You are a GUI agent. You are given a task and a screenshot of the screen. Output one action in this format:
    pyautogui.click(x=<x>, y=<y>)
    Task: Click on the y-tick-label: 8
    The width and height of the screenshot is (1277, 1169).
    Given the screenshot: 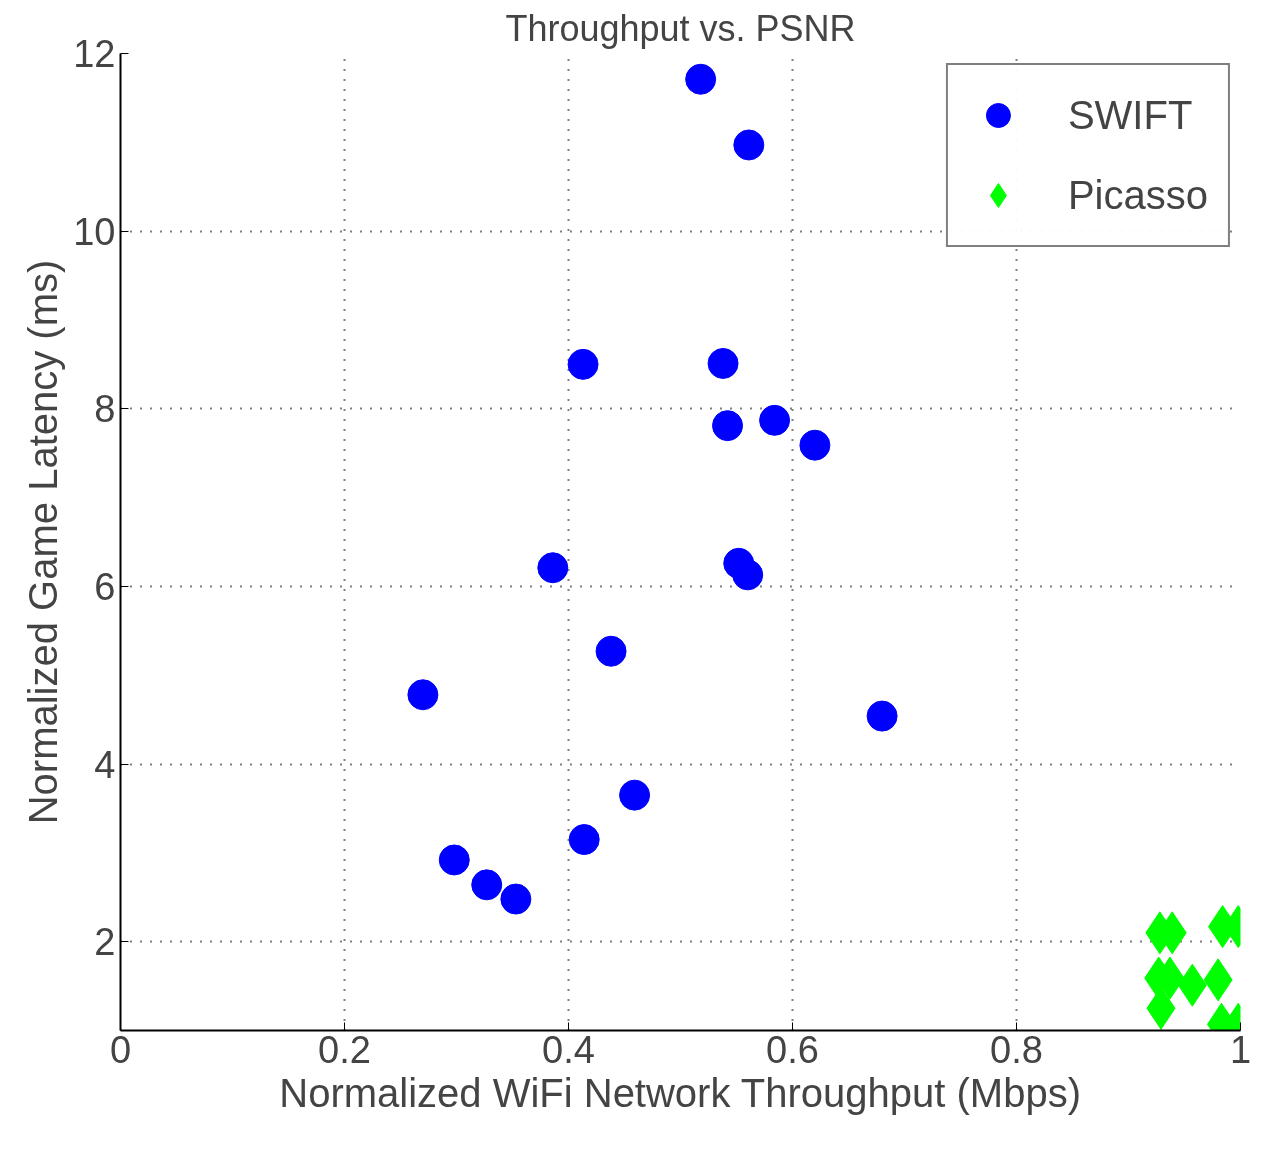 What is the action you would take?
    pyautogui.click(x=105, y=409)
    